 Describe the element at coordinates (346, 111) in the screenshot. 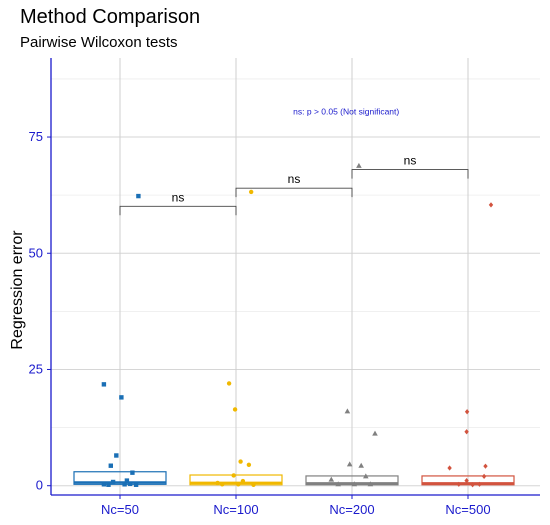

I see `significance-note: ns: p > 0.05 (Not significant)` at that location.